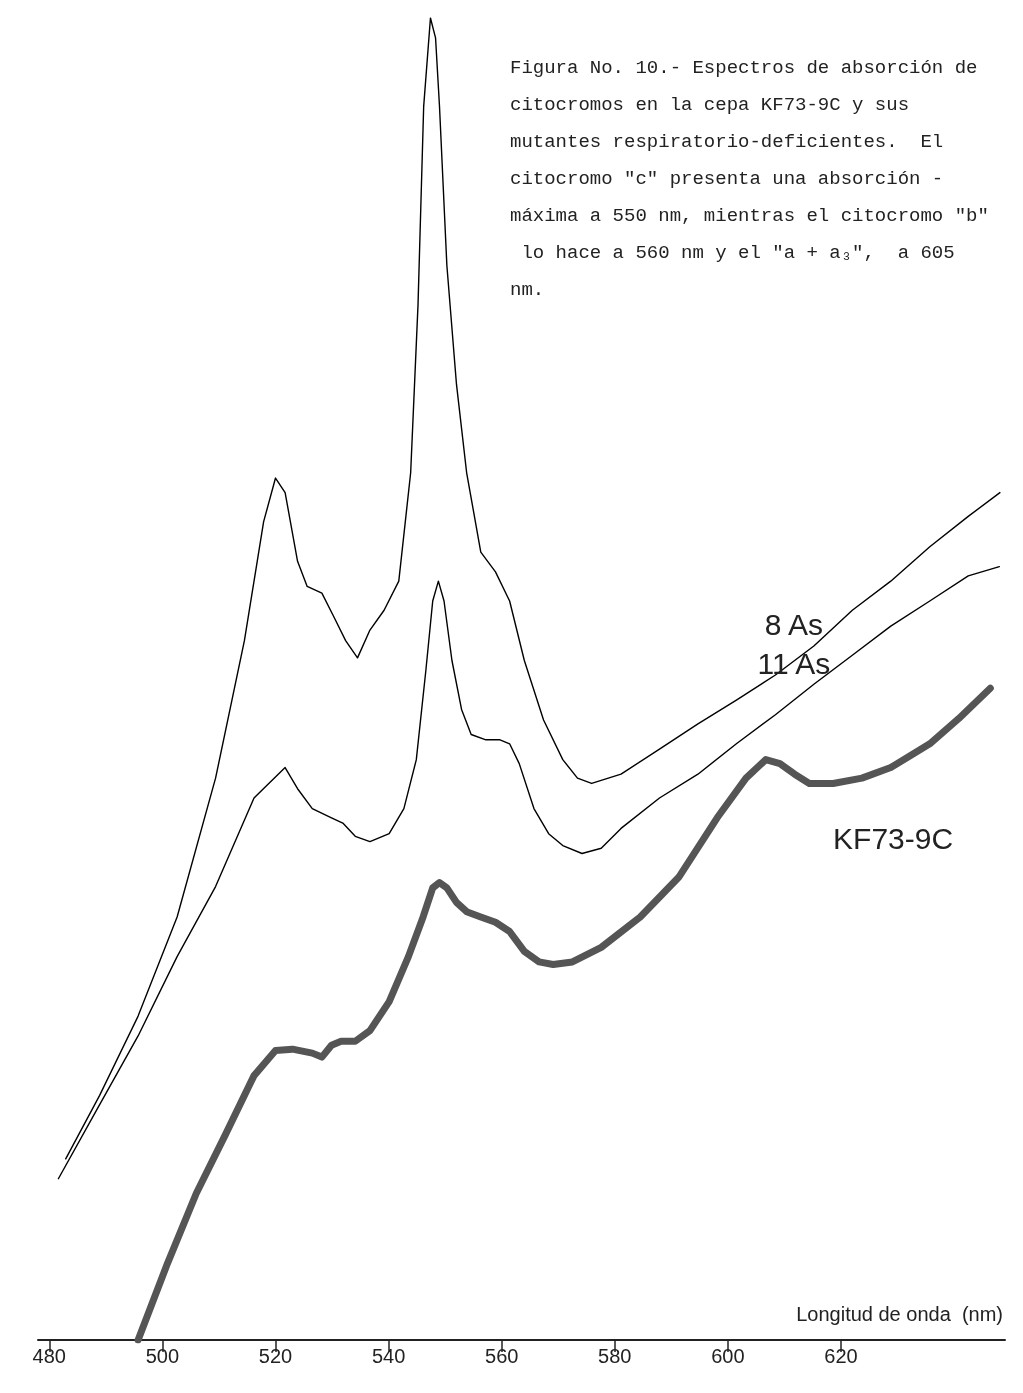 The height and width of the screenshot is (1393, 1023). I want to click on x-tick-label: 500, so click(162, 1356).